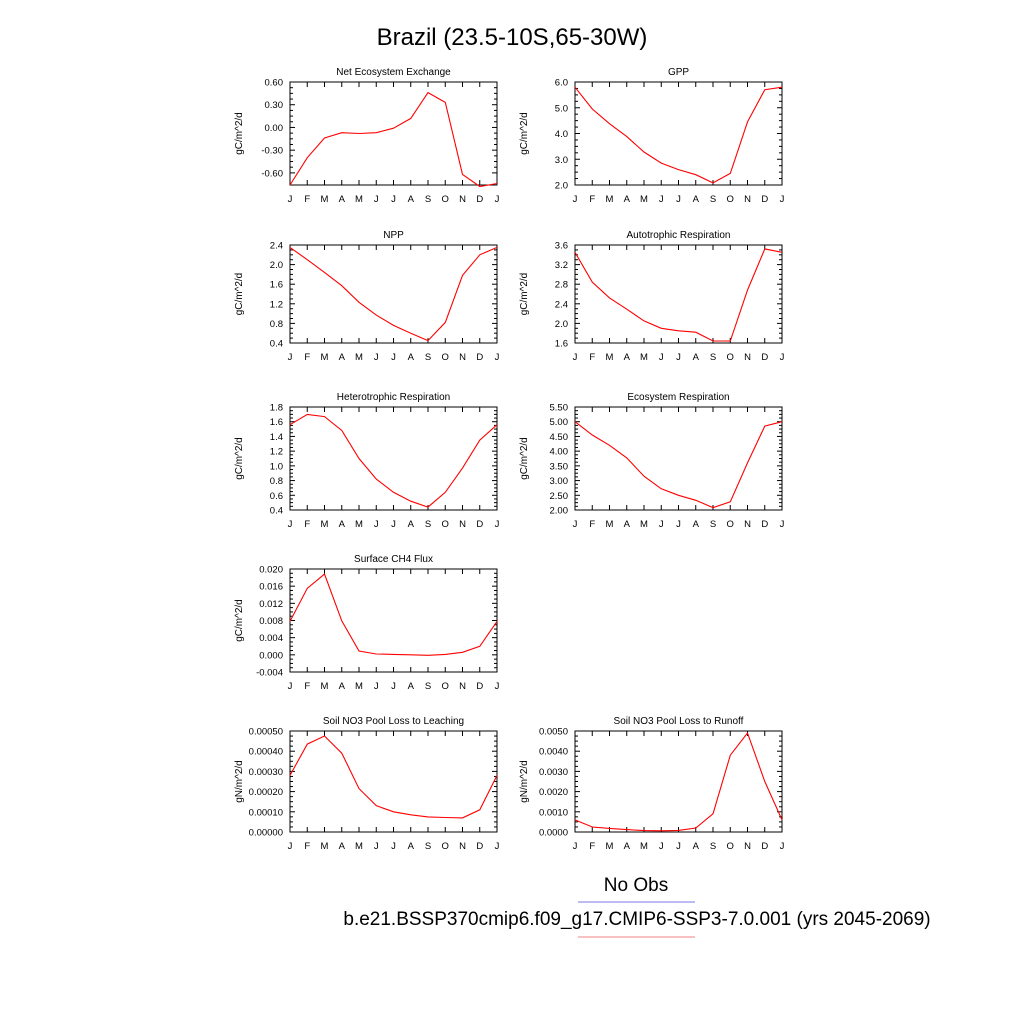  Describe the element at coordinates (559, 408) in the screenshot. I see `y-tick-label: 5.50` at that location.